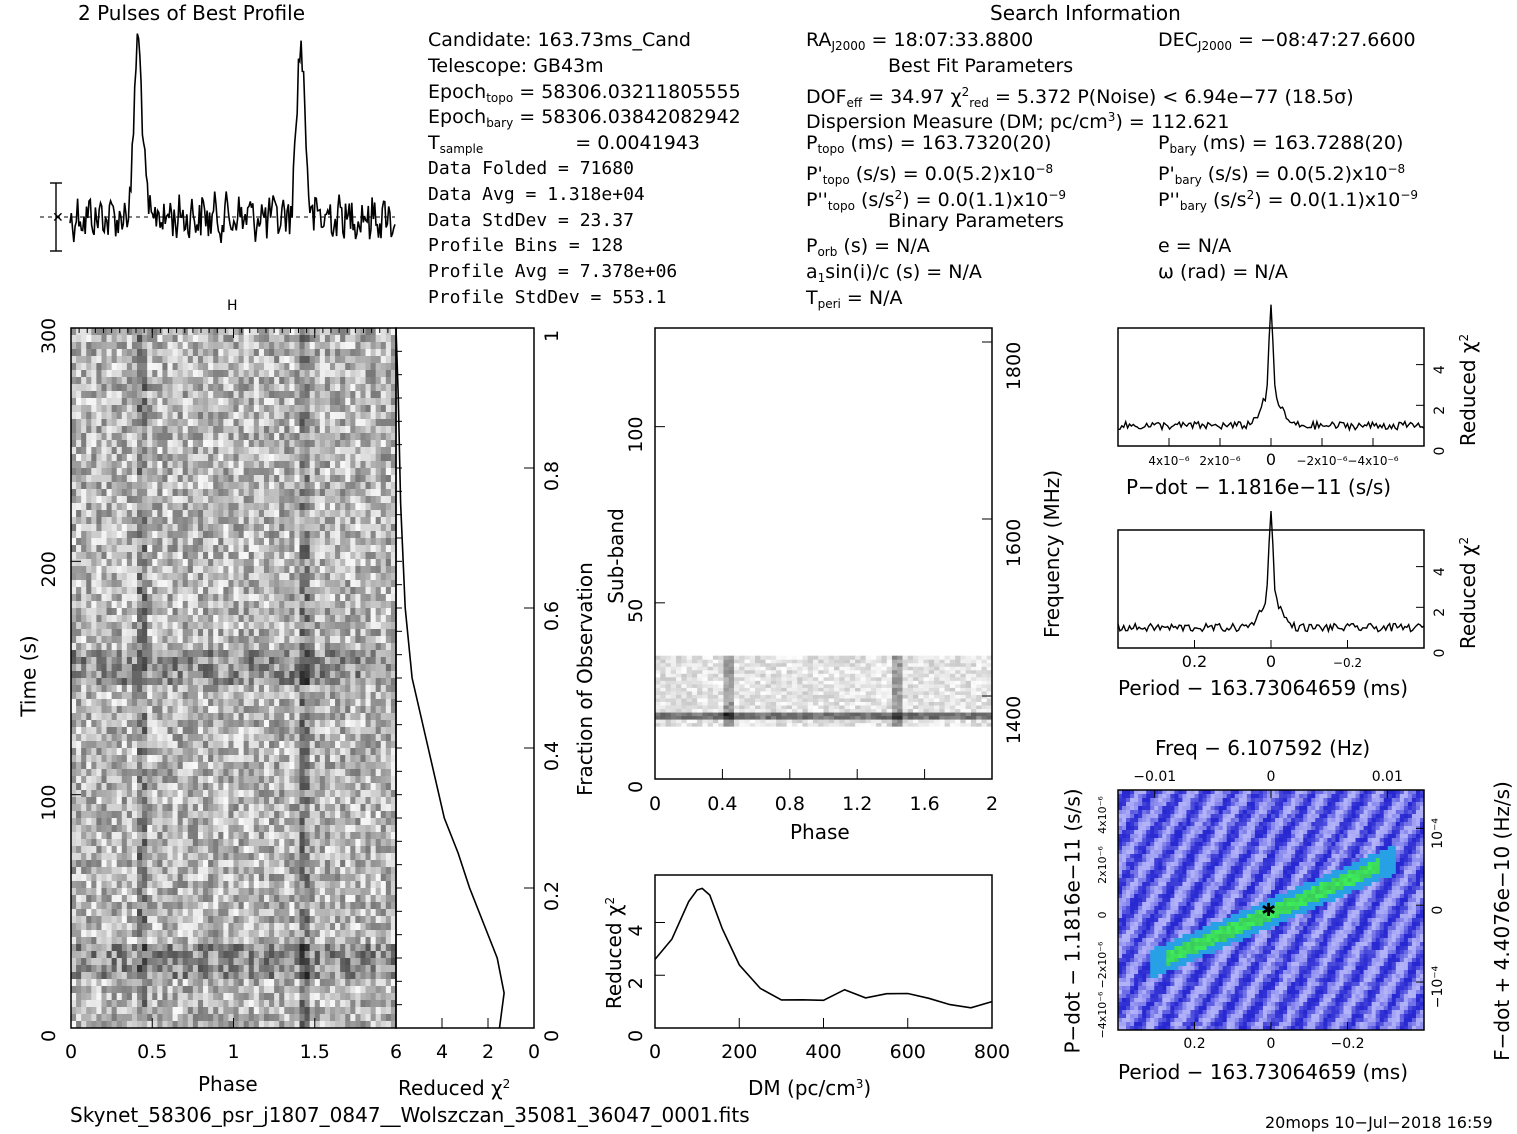 This screenshot has width=1517, height=1134. What do you see at coordinates (234, 663) in the screenshot?
I see `time-phase-panel: H` at bounding box center [234, 663].